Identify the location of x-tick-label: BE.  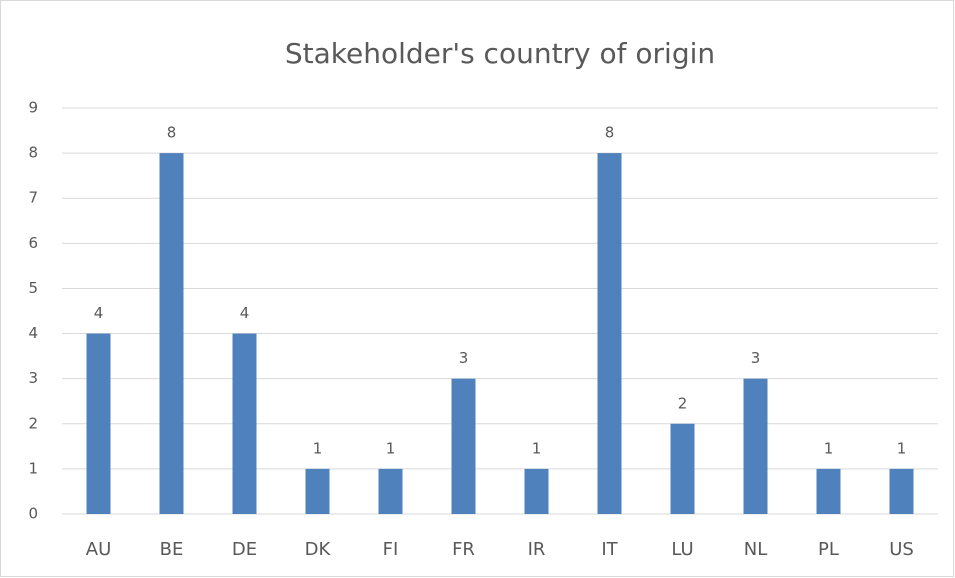
(172, 549).